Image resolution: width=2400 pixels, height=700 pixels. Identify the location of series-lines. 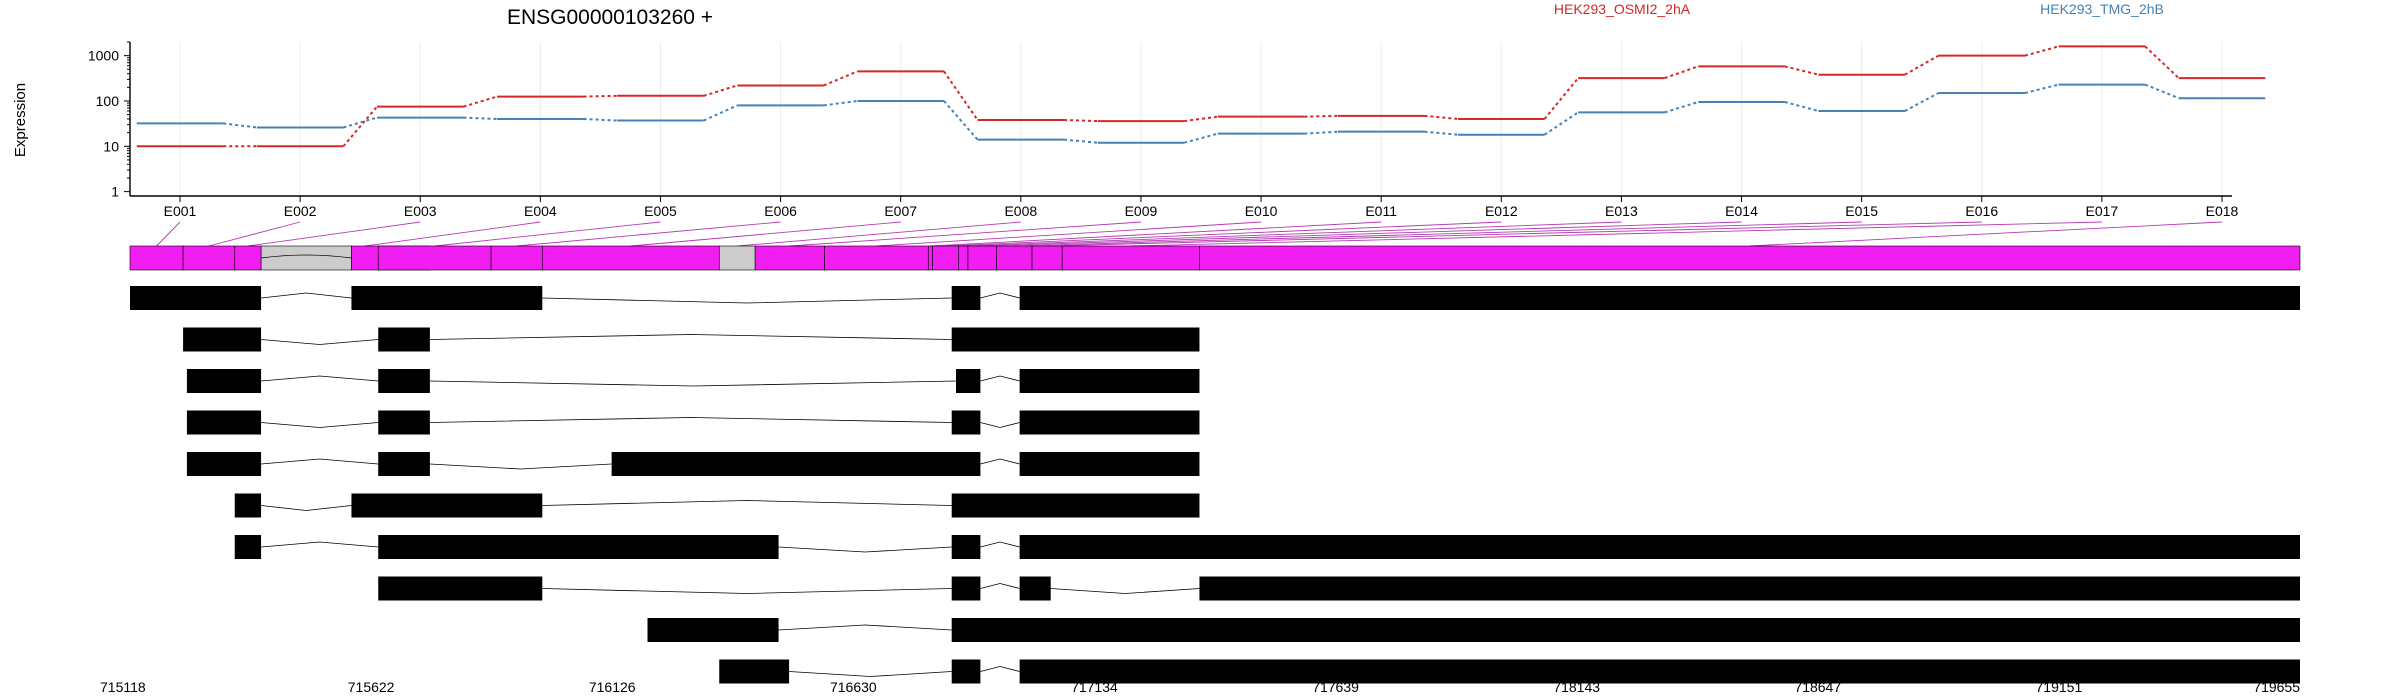
(1201, 96).